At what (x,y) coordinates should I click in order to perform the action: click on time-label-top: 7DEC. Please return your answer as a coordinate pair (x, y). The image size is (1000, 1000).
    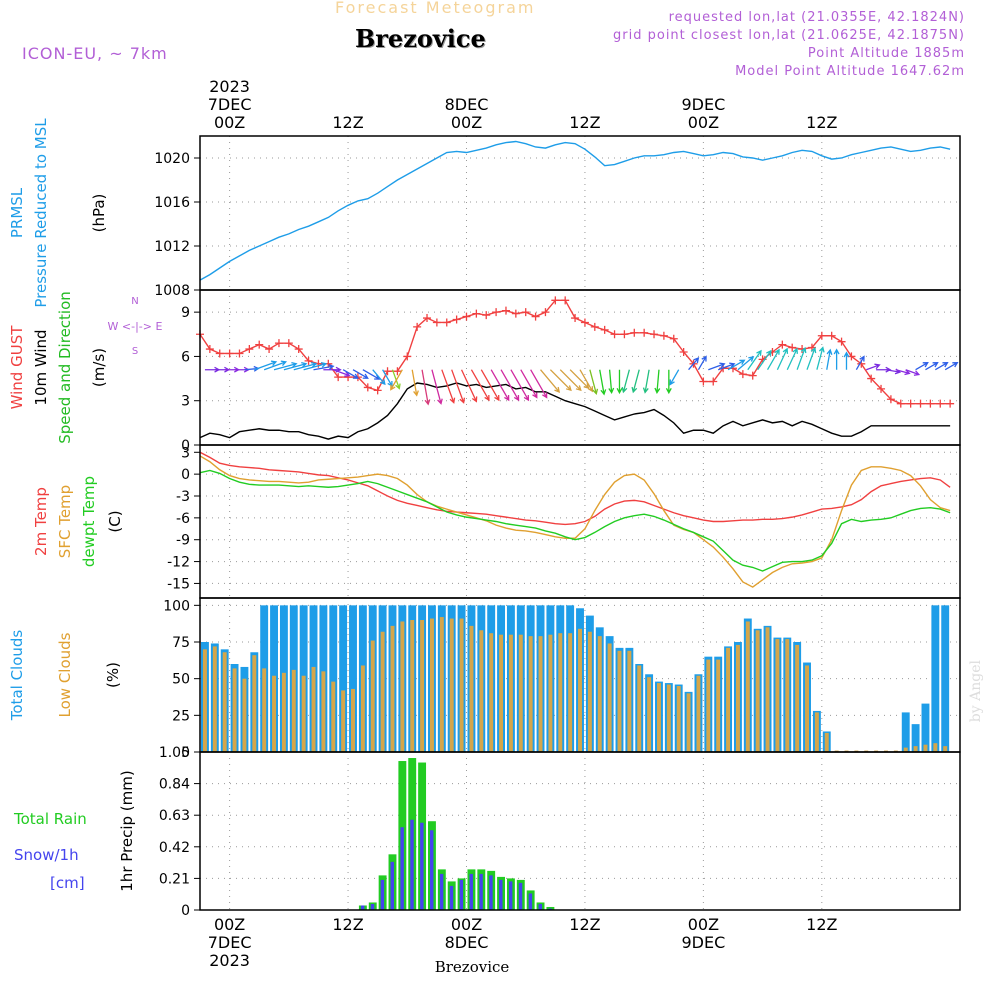
    Looking at the image, I should click on (230, 104).